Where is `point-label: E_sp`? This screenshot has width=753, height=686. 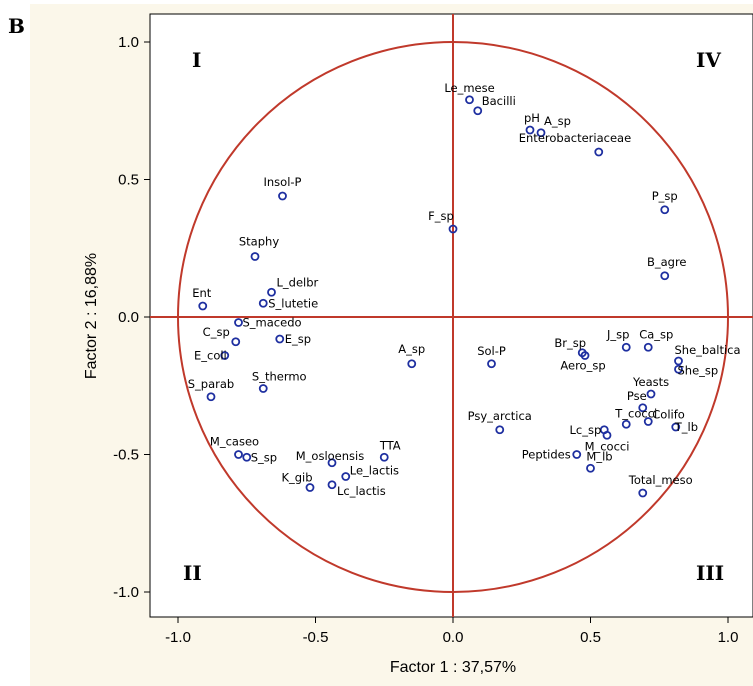
point-label: E_sp is located at coordinates (298, 339).